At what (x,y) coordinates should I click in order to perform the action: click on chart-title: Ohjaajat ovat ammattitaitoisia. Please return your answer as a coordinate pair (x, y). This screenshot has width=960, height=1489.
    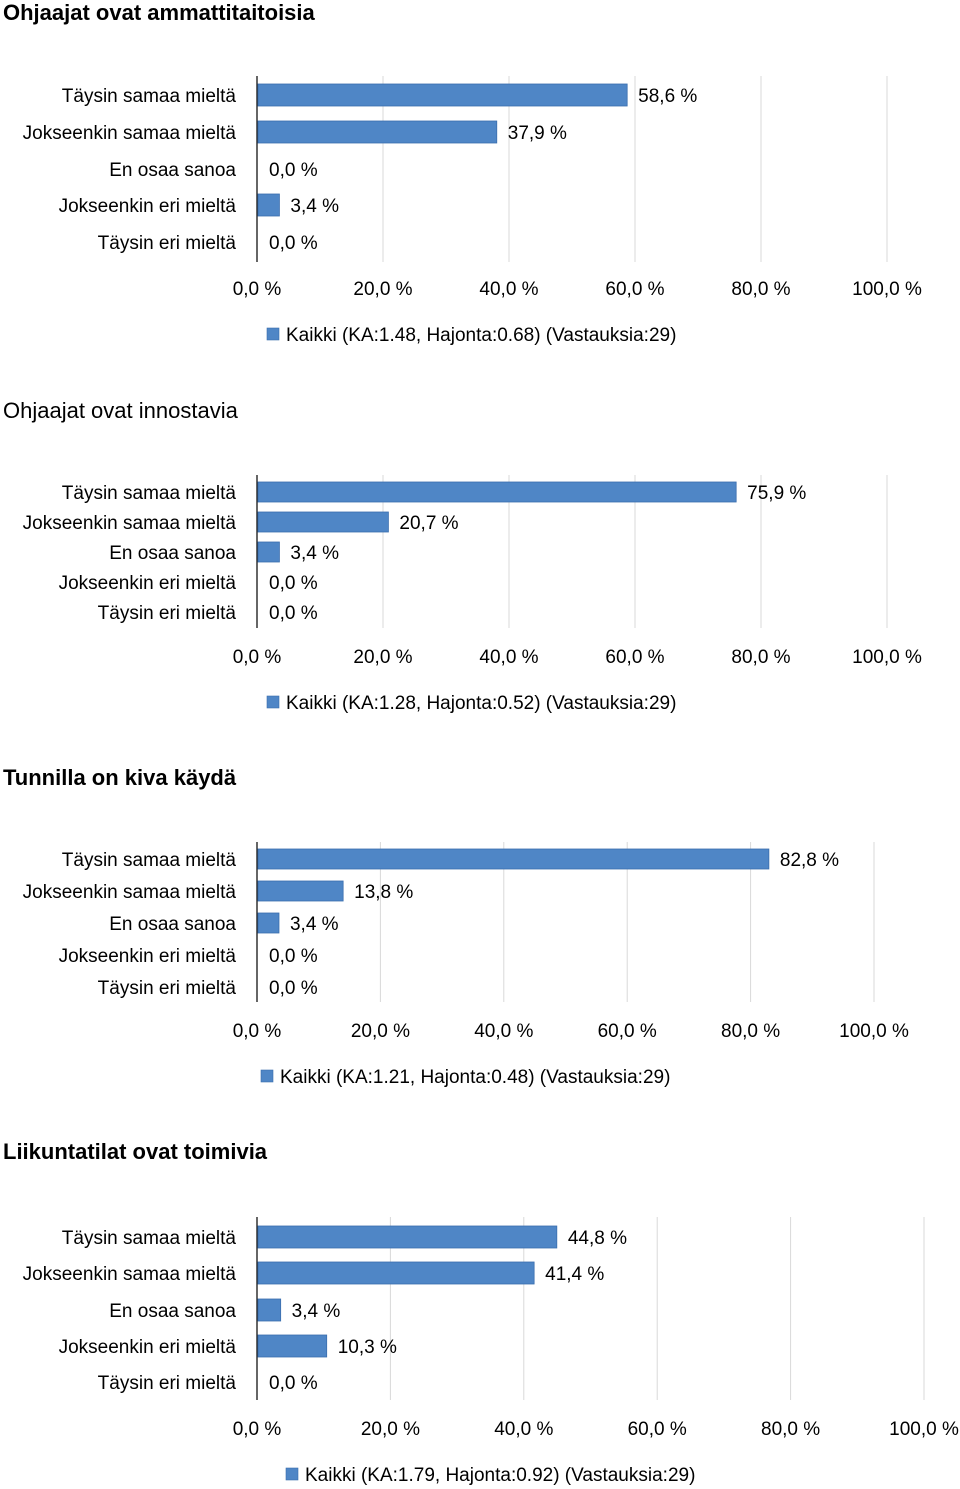
    Looking at the image, I should click on (159, 12).